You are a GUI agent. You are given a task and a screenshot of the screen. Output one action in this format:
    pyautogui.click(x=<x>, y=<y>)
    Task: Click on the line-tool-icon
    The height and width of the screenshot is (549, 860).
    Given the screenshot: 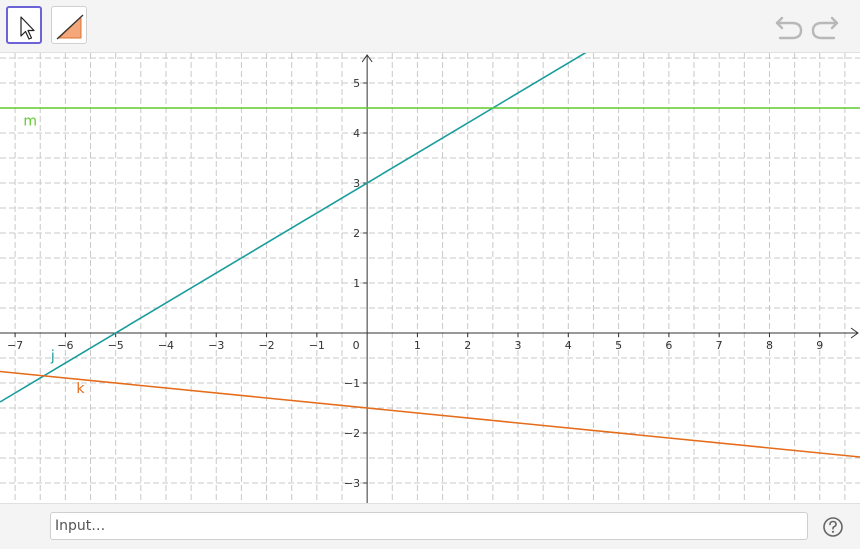 What is the action you would take?
    pyautogui.click(x=70, y=27)
    